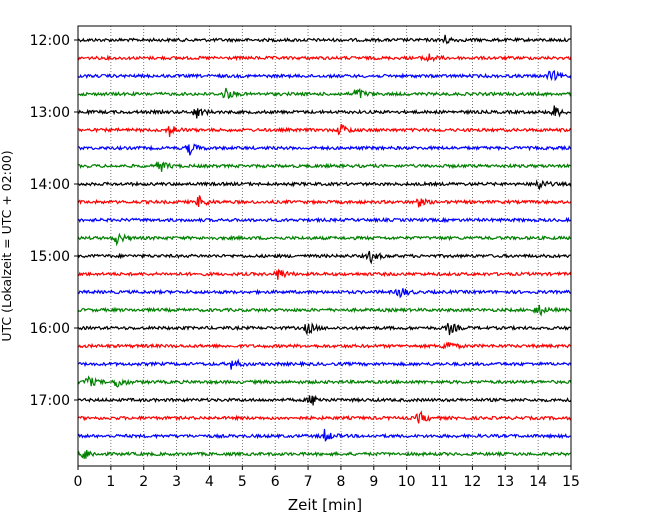 The image size is (650, 520). I want to click on x-tick-label: 4, so click(209, 482).